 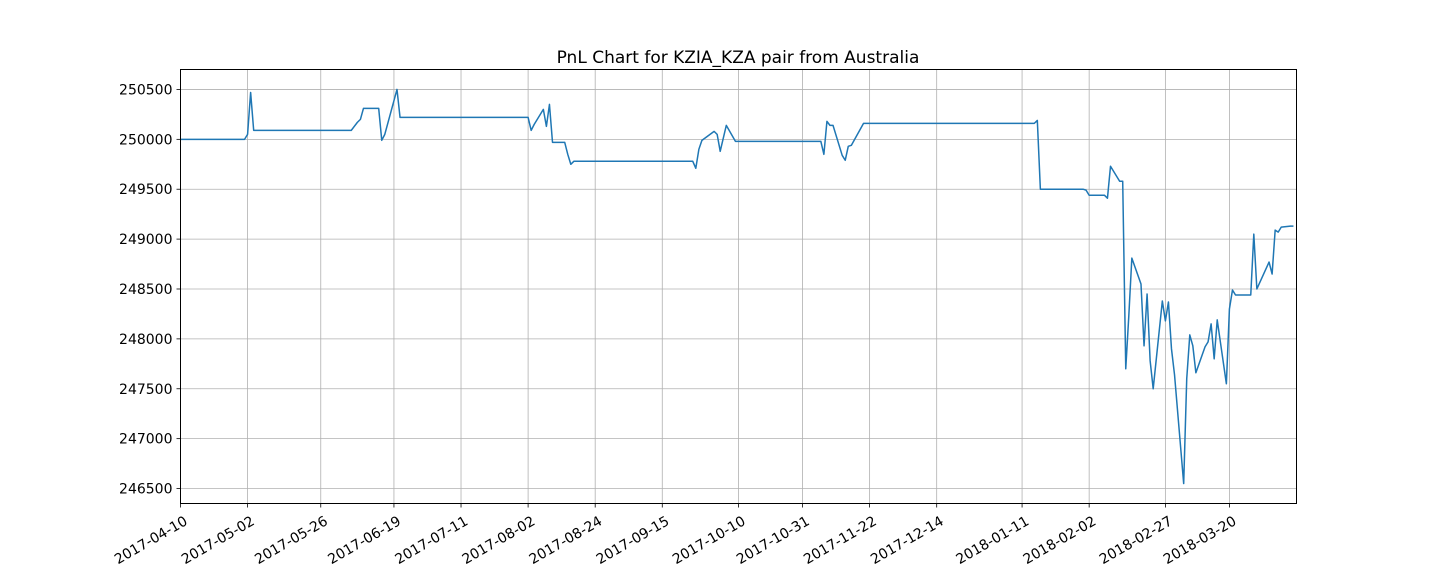 What do you see at coordinates (145, 390) in the screenshot?
I see `y-tick-label: 247500` at bounding box center [145, 390].